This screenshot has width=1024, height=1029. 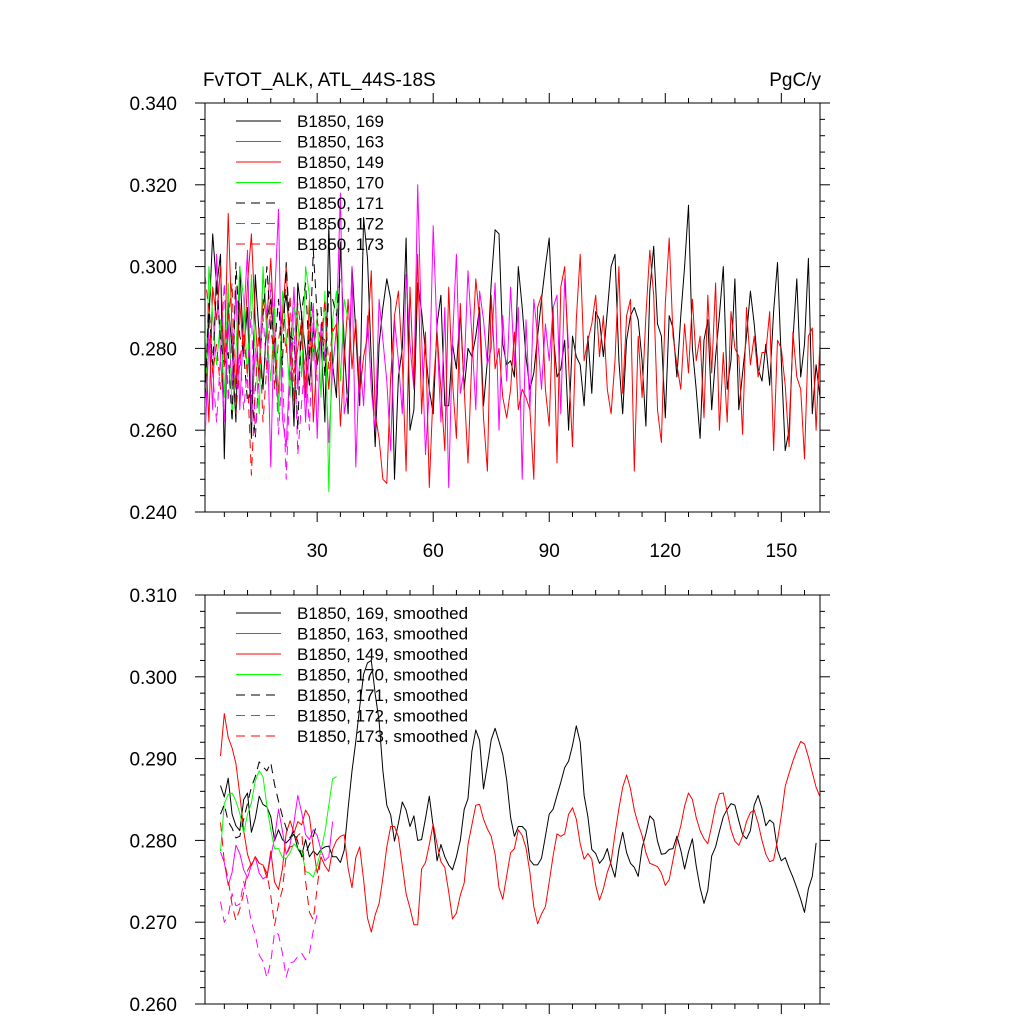 I want to click on y-tick-label: 0.270, so click(x=153, y=923).